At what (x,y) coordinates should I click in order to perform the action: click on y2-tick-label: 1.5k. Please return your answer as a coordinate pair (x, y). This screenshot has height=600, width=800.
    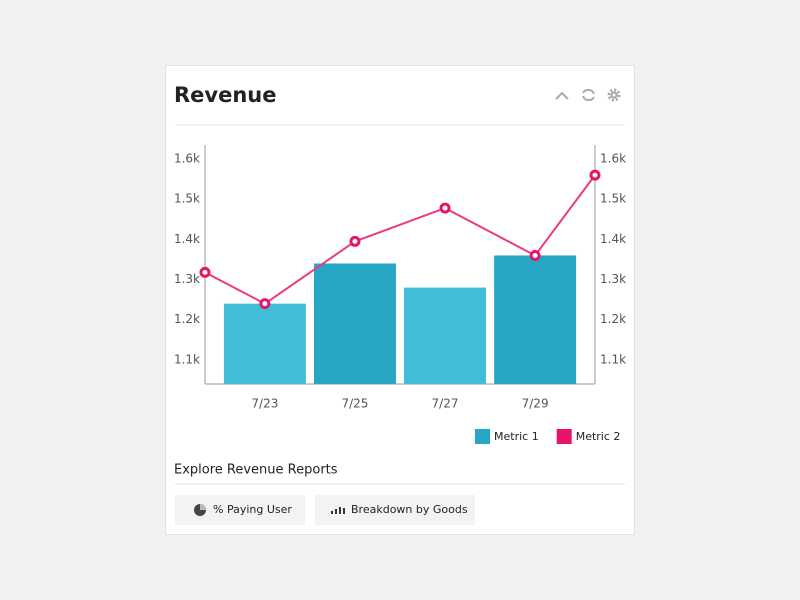
    Looking at the image, I should click on (613, 199).